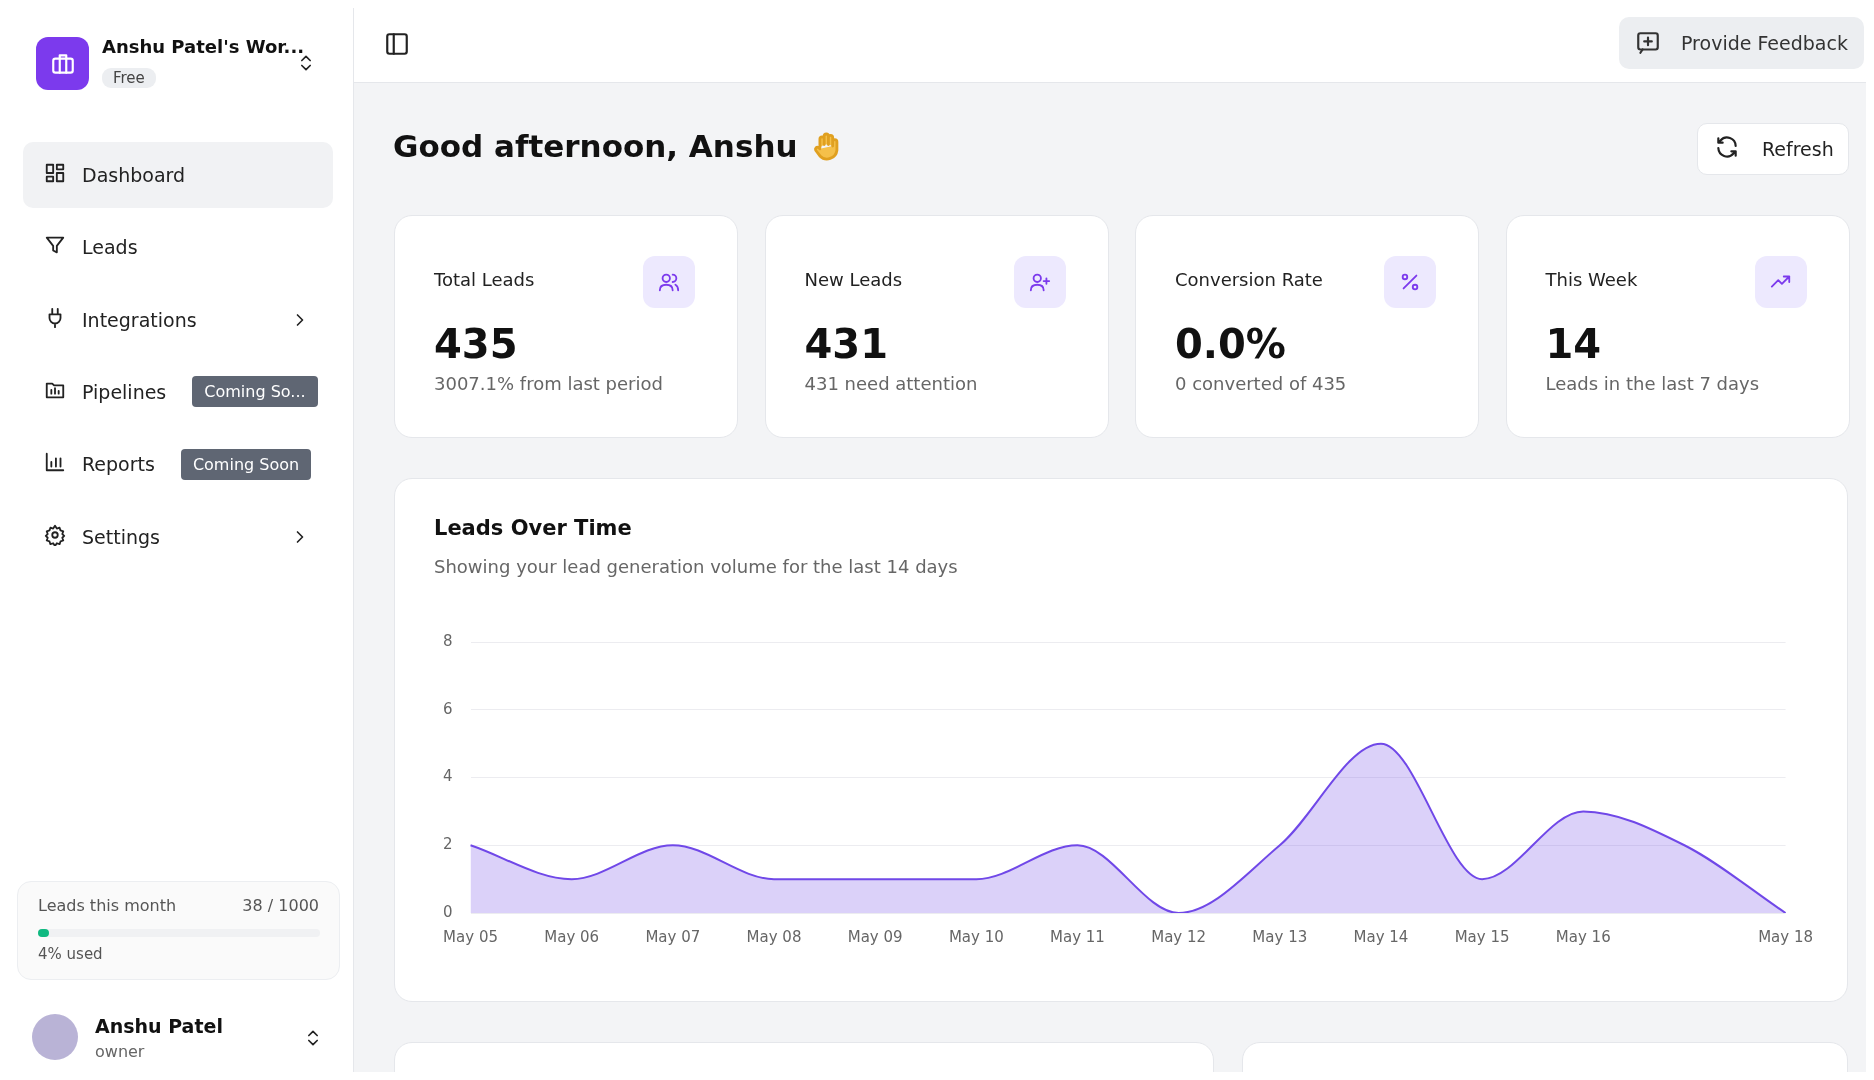  What do you see at coordinates (476, 344) in the screenshot?
I see `text: 435` at bounding box center [476, 344].